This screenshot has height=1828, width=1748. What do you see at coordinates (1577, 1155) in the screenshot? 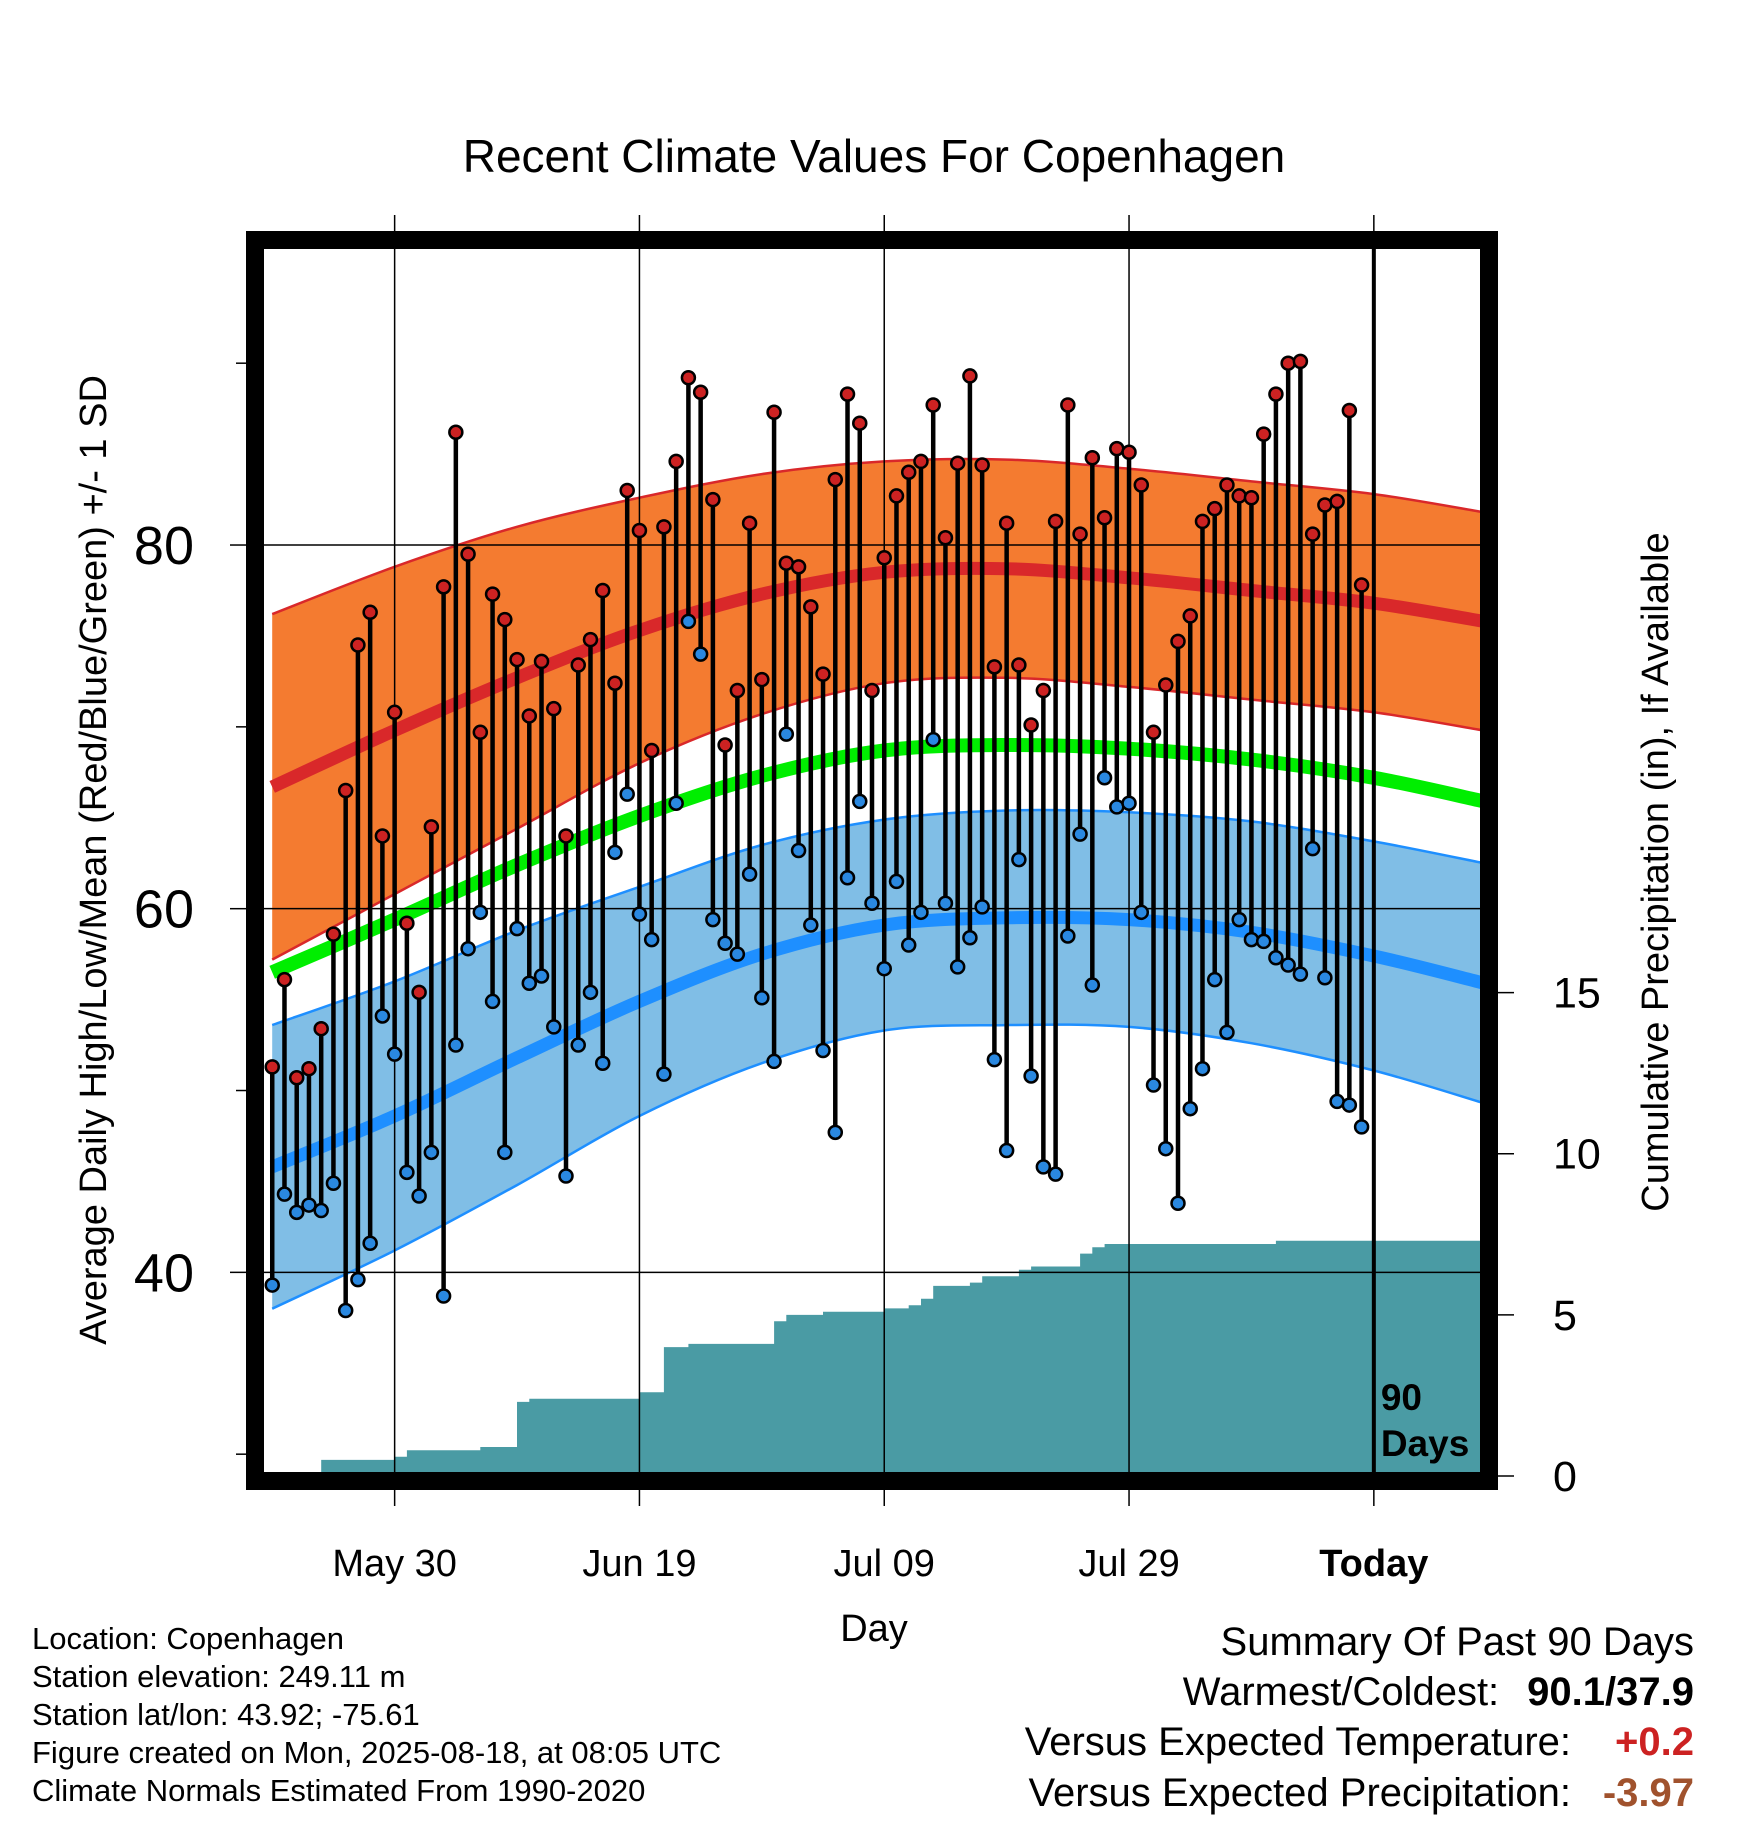
I see `y2-tick-label: 10` at bounding box center [1577, 1155].